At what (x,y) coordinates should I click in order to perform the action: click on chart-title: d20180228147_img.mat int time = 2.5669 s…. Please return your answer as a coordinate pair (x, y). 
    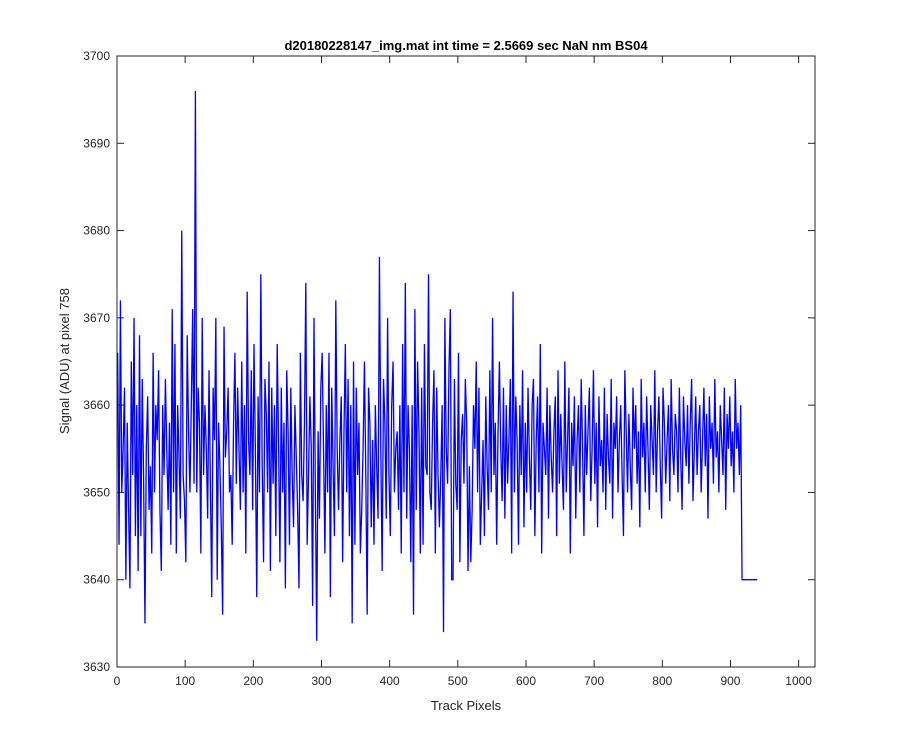
    Looking at the image, I should click on (466, 45).